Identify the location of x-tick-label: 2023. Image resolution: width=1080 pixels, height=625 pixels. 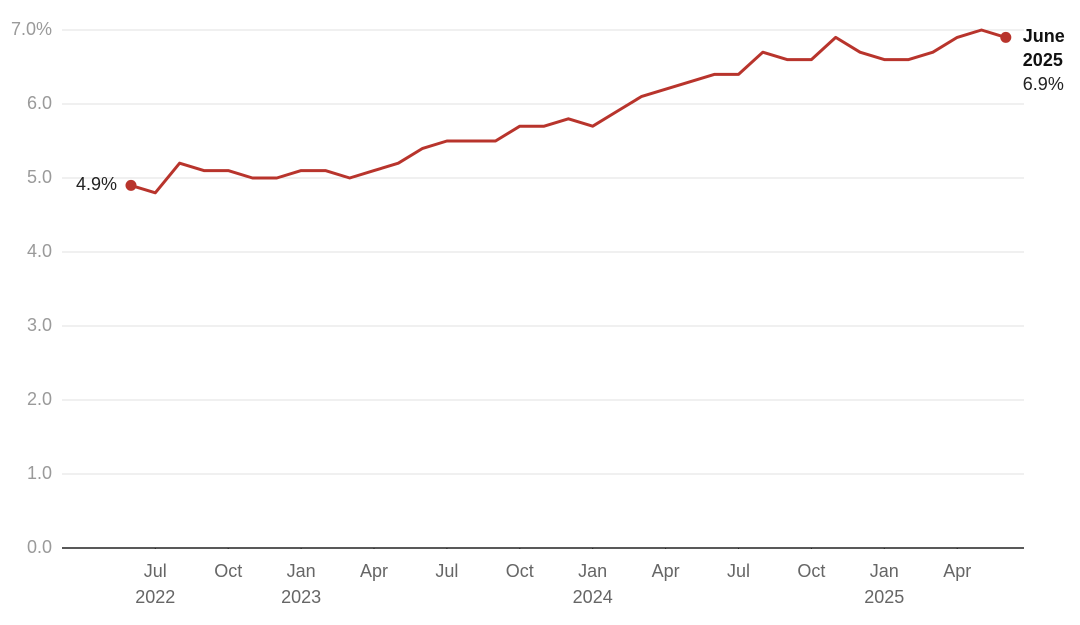
(301, 597).